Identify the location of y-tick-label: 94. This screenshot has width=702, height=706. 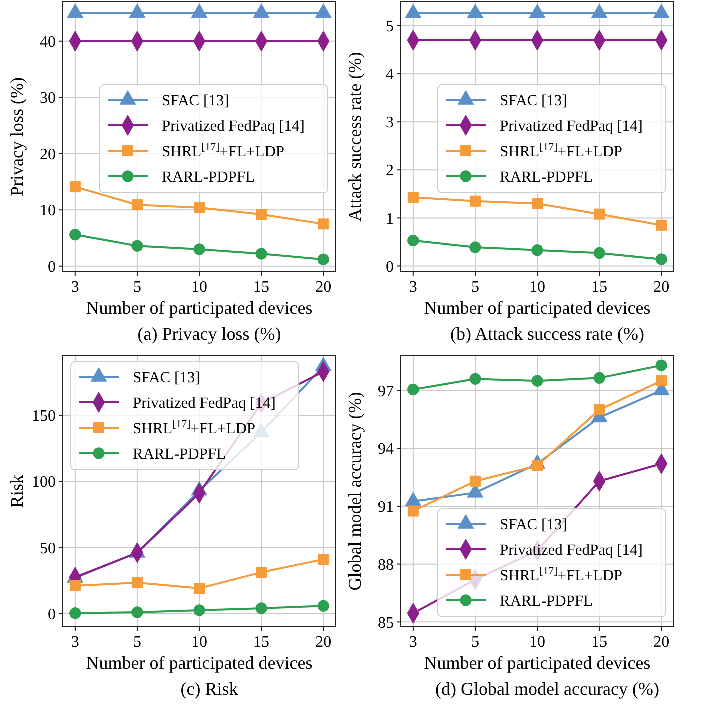
(386, 449).